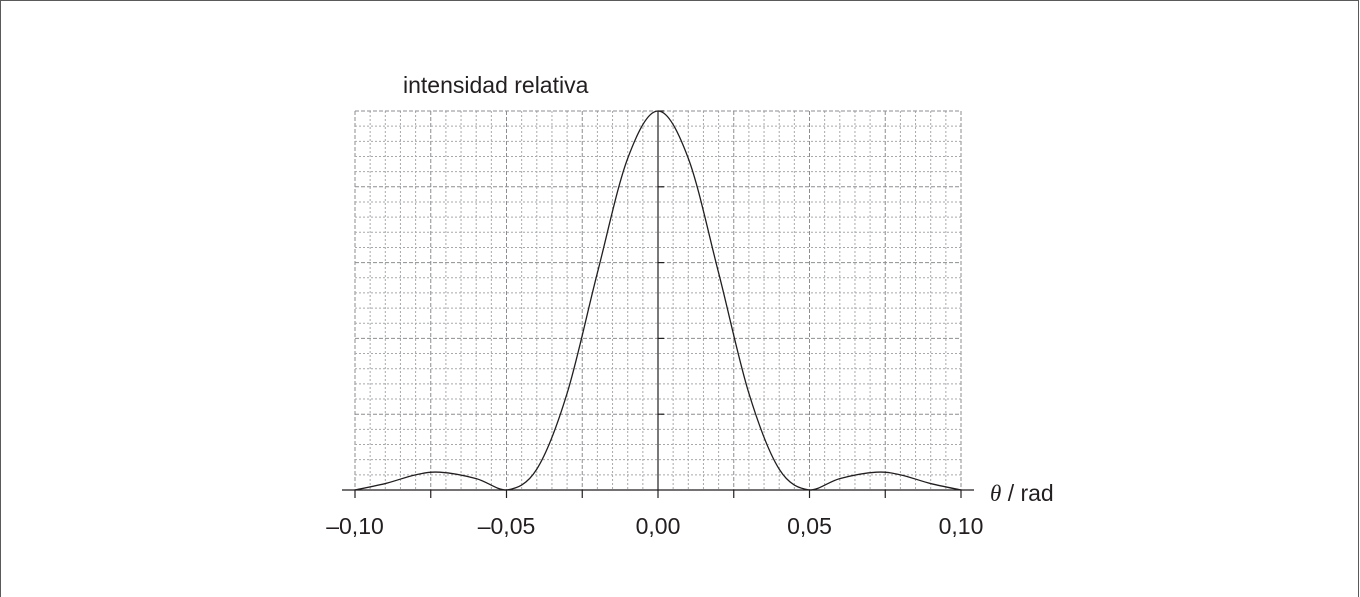 The height and width of the screenshot is (597, 1360). Describe the element at coordinates (496, 85) in the screenshot. I see `y-axis-label: intensidad relativa` at that location.